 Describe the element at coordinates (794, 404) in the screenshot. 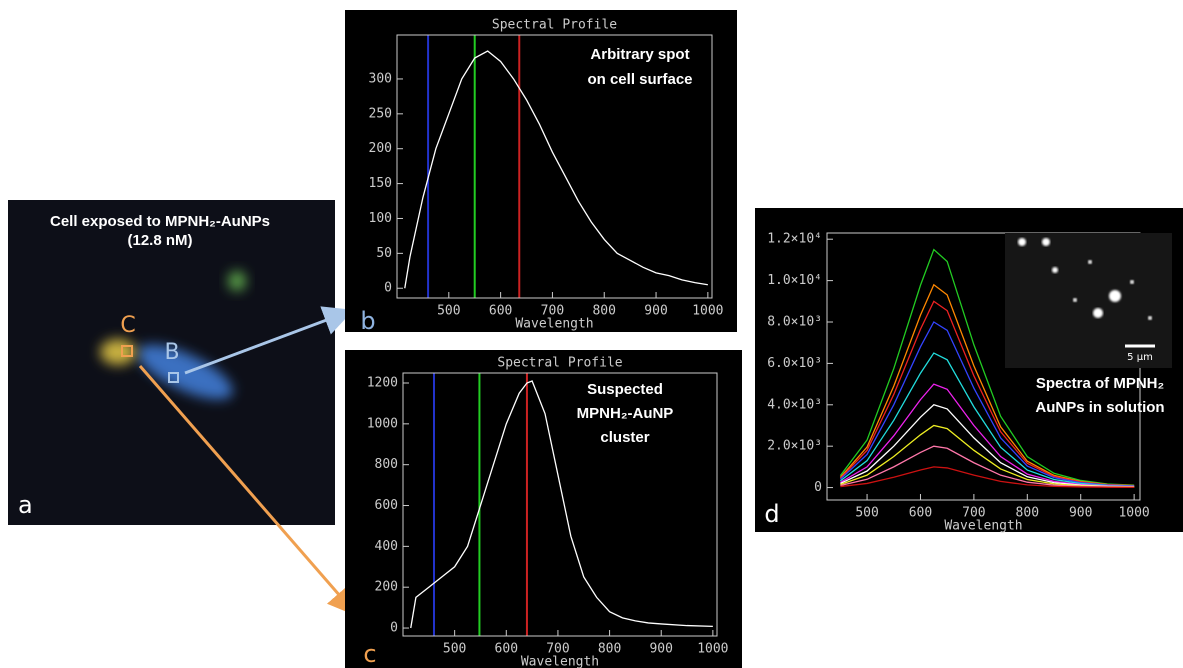

I see `y-tick-label: 4.0×10³` at that location.